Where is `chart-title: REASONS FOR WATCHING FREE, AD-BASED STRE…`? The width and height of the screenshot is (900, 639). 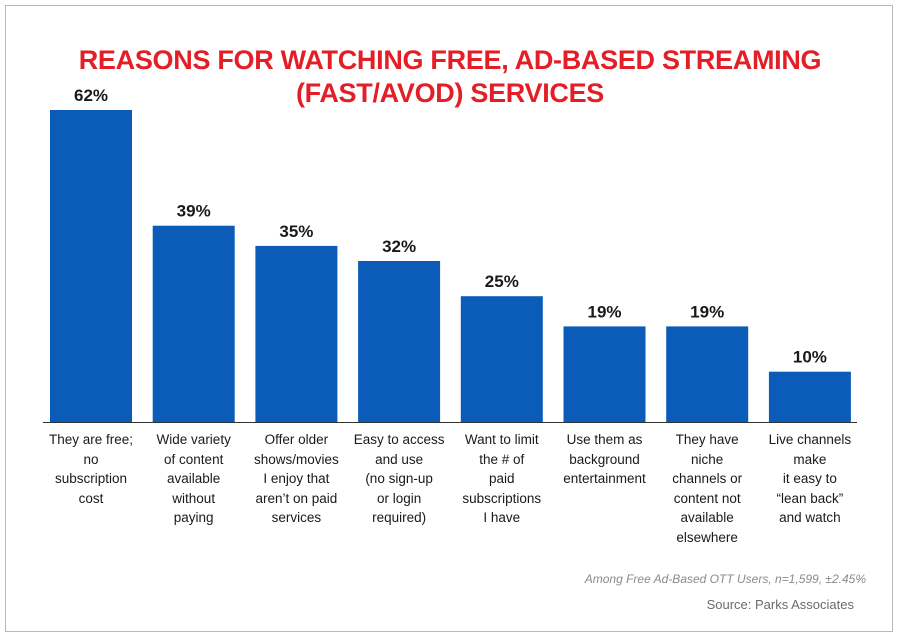
chart-title: REASONS FOR WATCHING FREE, AD-BASED STRE… is located at coordinates (450, 77).